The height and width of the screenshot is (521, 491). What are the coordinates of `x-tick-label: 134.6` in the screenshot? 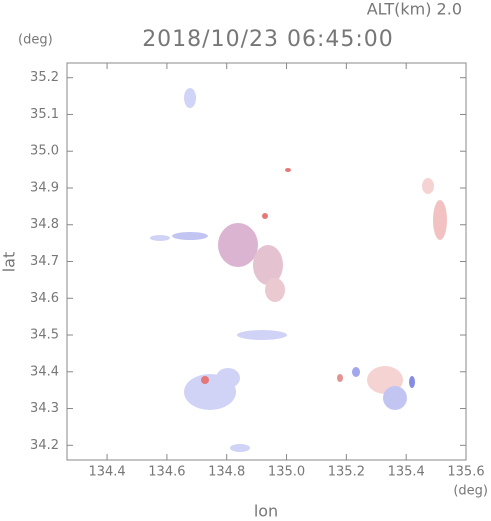 It's located at (166, 472).